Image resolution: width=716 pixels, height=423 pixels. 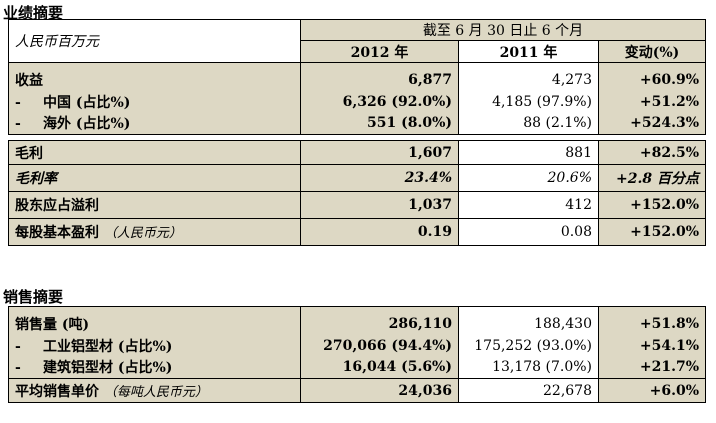 What do you see at coordinates (33, 13) in the screenshot?
I see `summary-title: 业绩摘要` at bounding box center [33, 13].